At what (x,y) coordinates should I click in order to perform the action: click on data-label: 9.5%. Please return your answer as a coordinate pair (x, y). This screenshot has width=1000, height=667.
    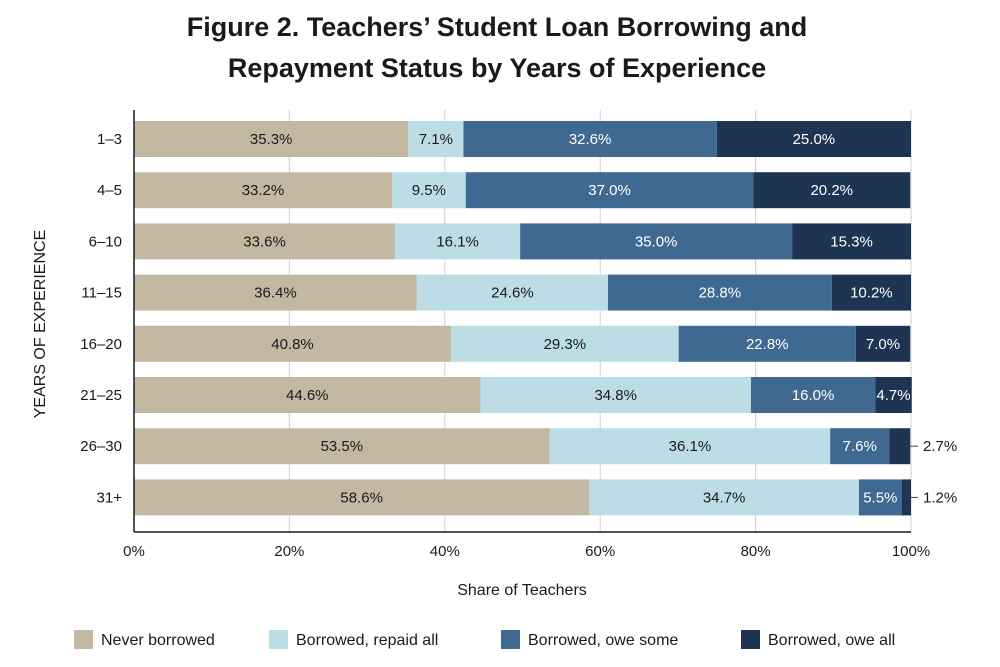
    Looking at the image, I should click on (429, 190).